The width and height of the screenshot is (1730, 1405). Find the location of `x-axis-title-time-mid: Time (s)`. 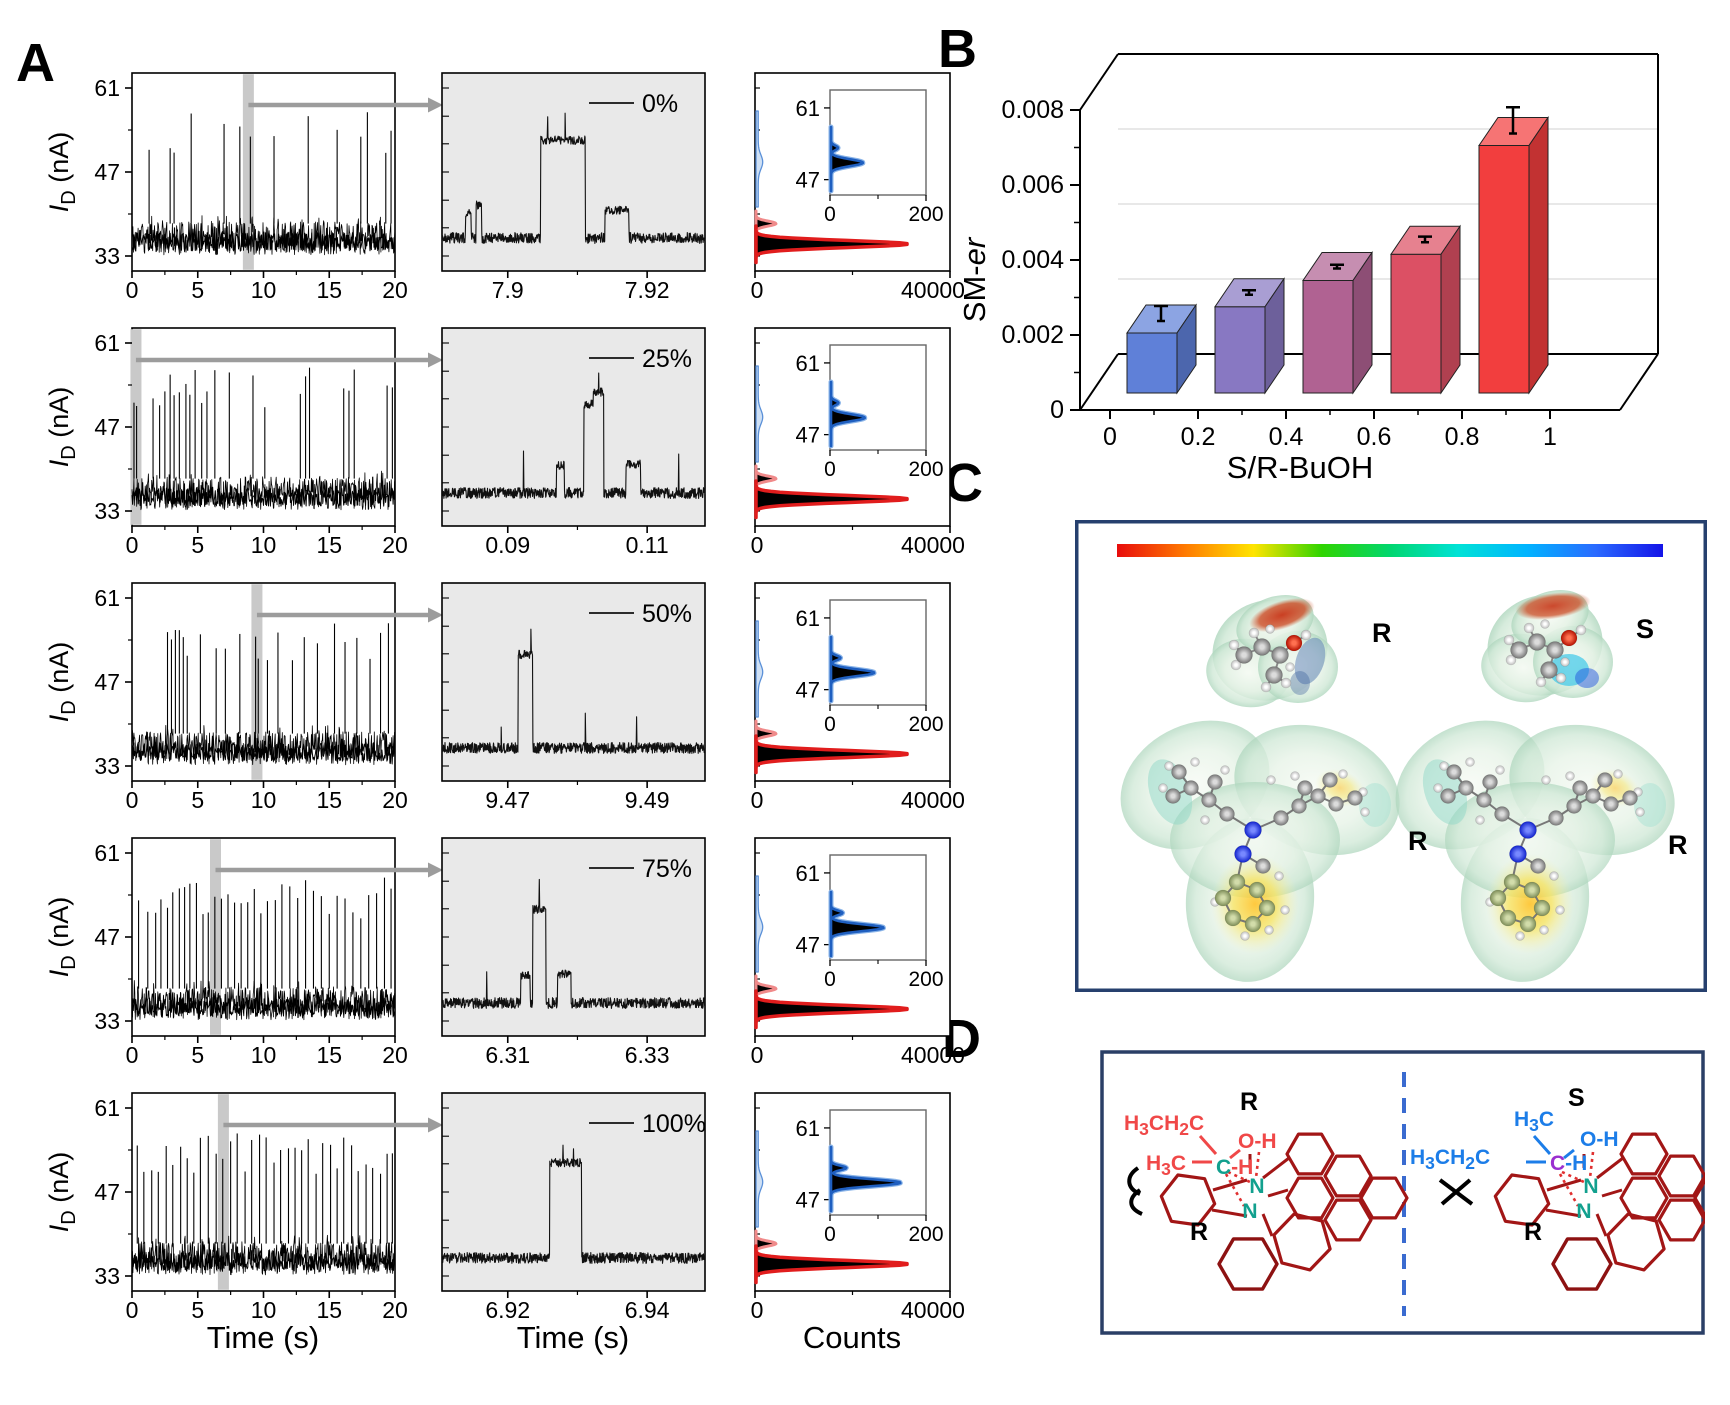

x-axis-title-time-mid: Time (s) is located at coordinates (573, 1337).